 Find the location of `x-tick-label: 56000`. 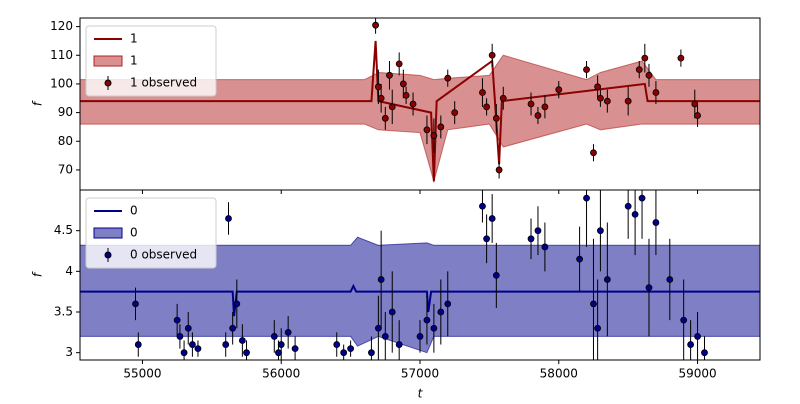

x-tick-label: 56000 is located at coordinates (281, 374).